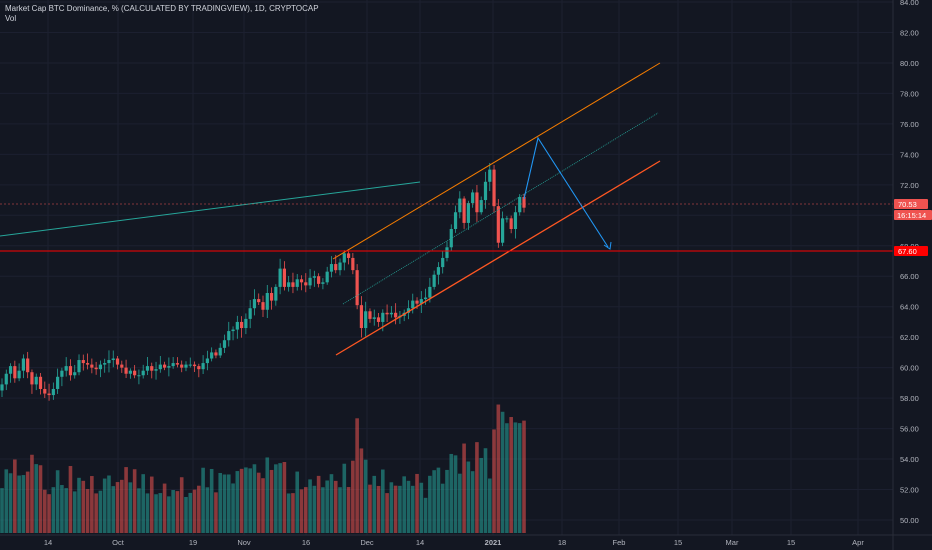  I want to click on volume-indicator-label: Vol, so click(11, 18).